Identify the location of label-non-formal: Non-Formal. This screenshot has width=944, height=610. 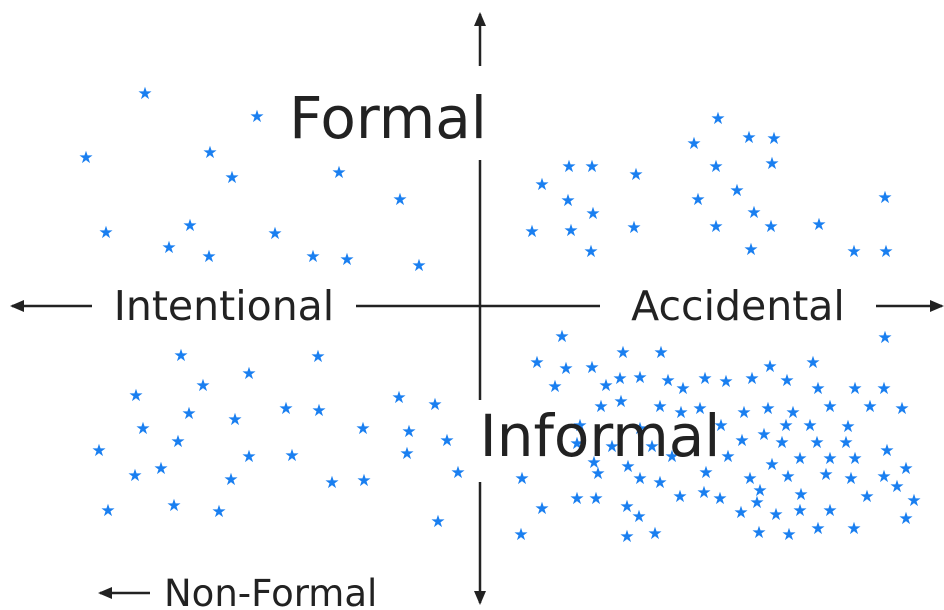
(270, 591).